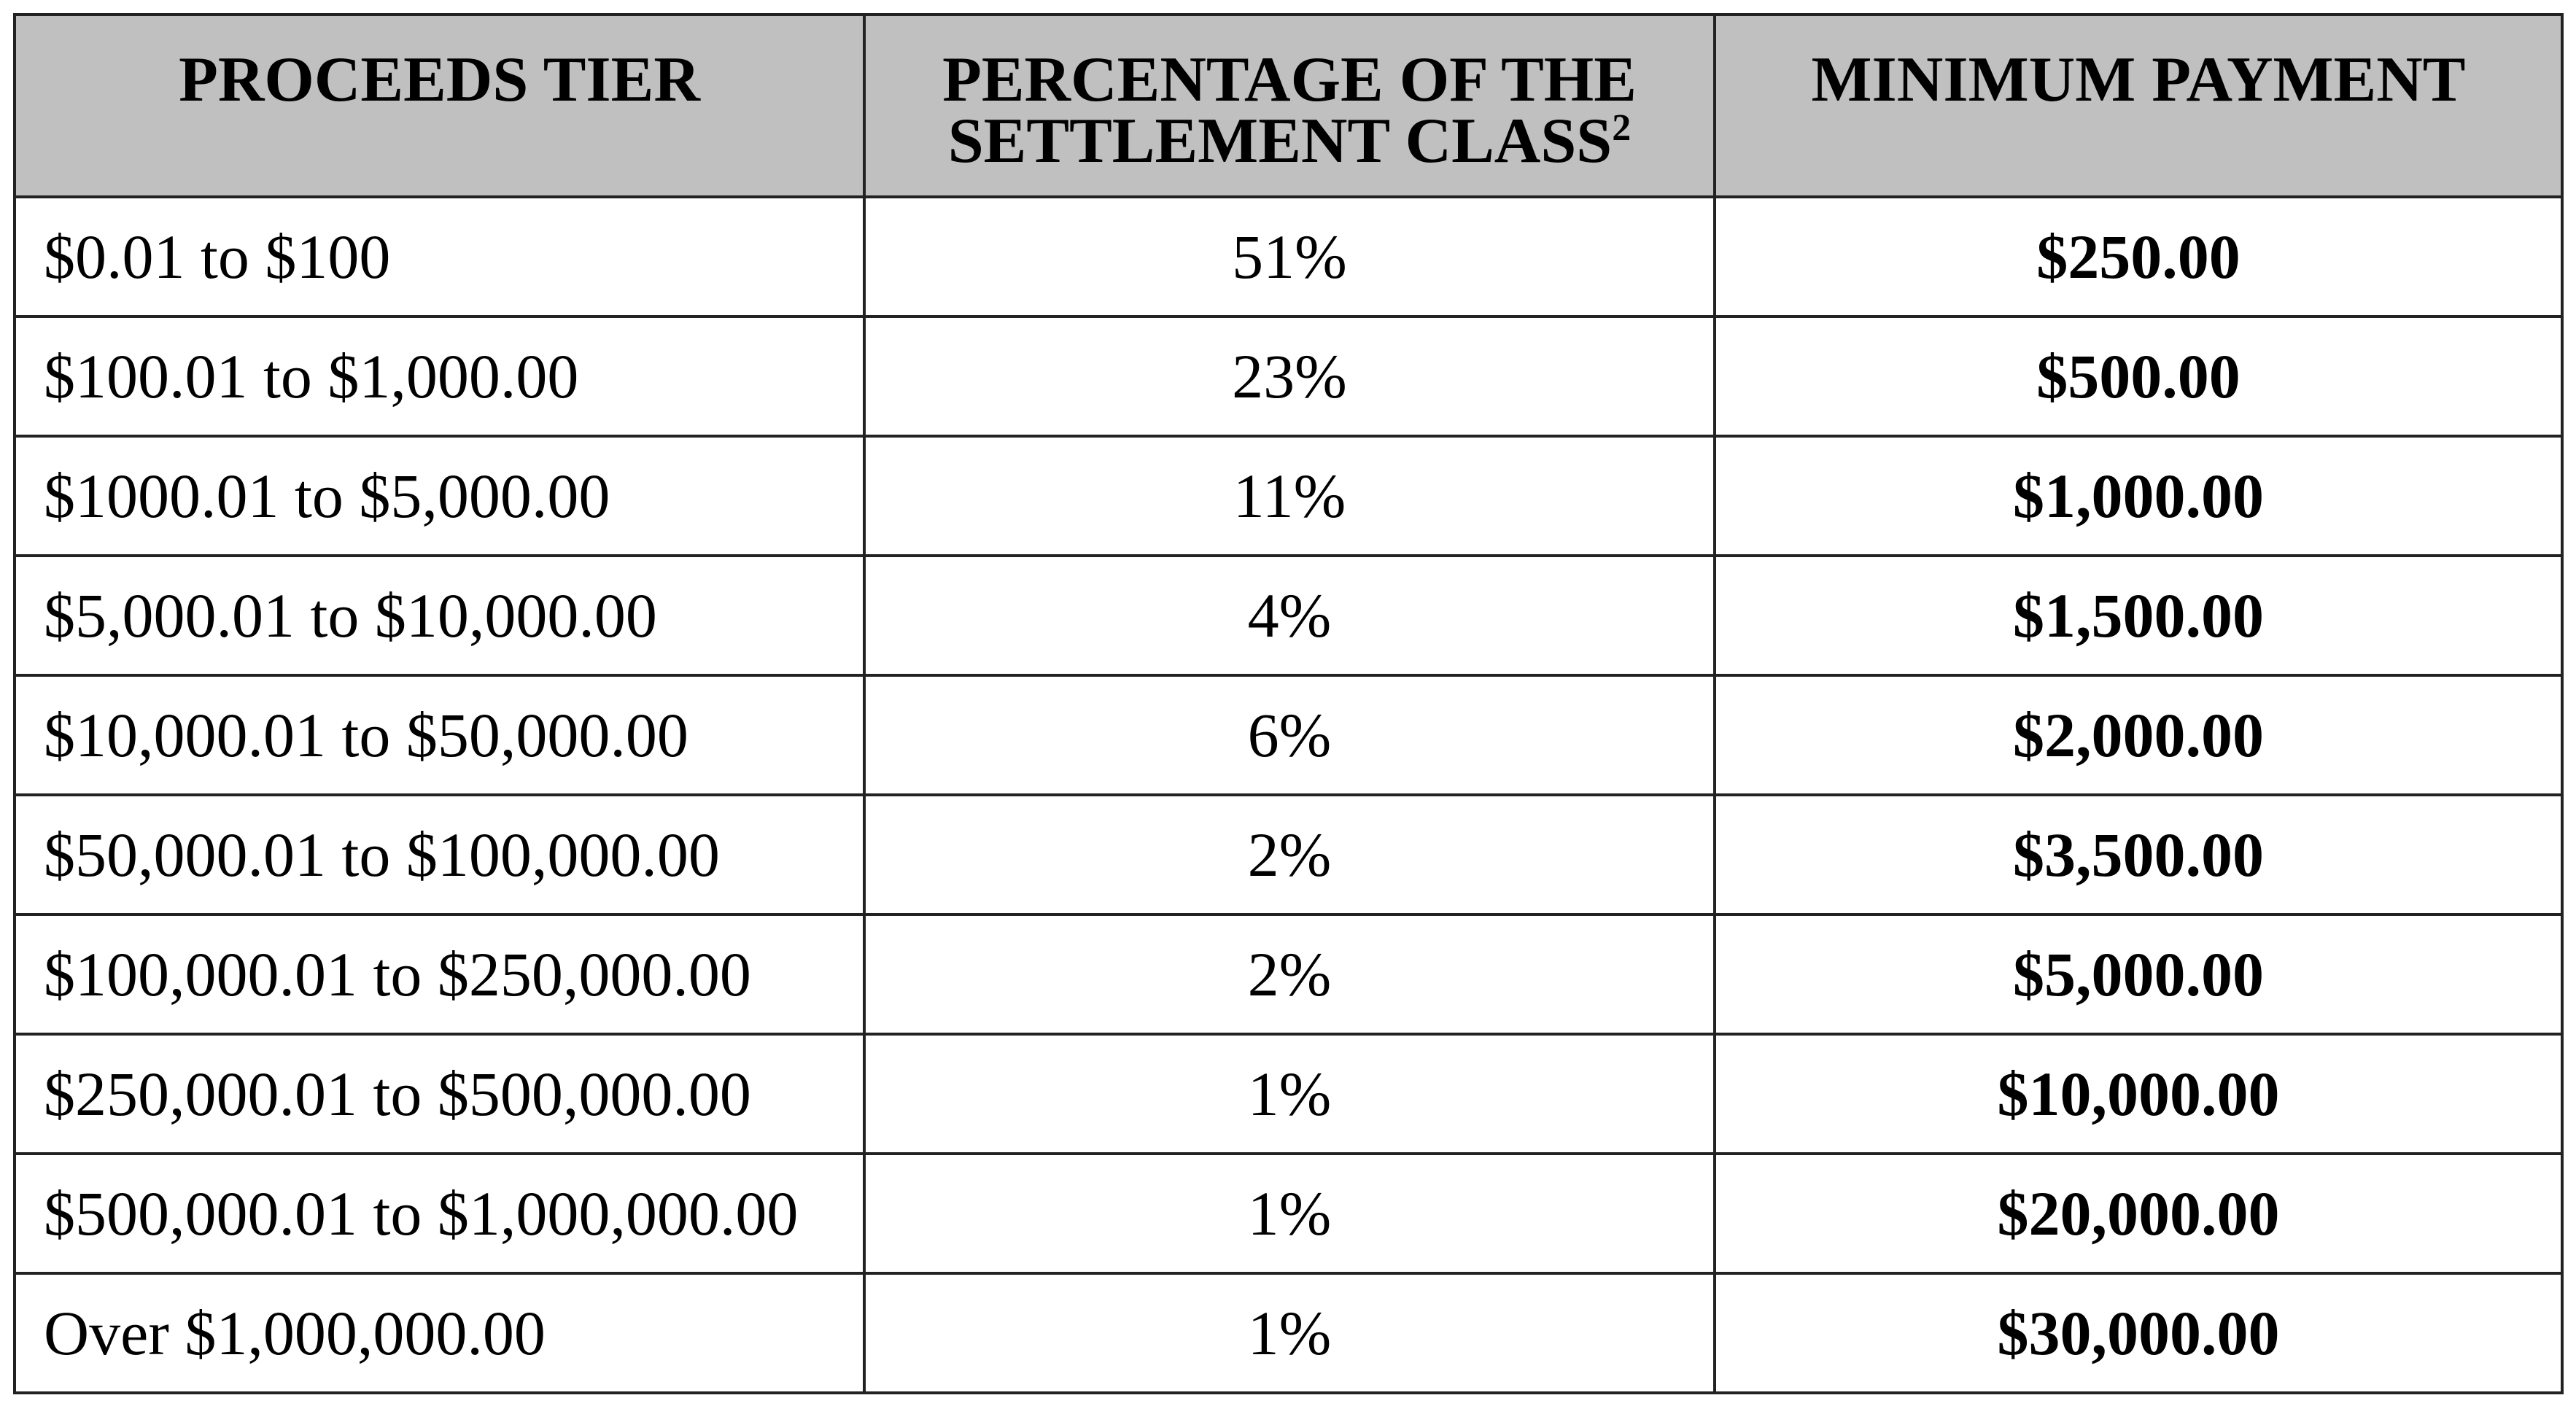 This screenshot has width=2576, height=1406. I want to click on percentage-cell: 4%, so click(1289, 615).